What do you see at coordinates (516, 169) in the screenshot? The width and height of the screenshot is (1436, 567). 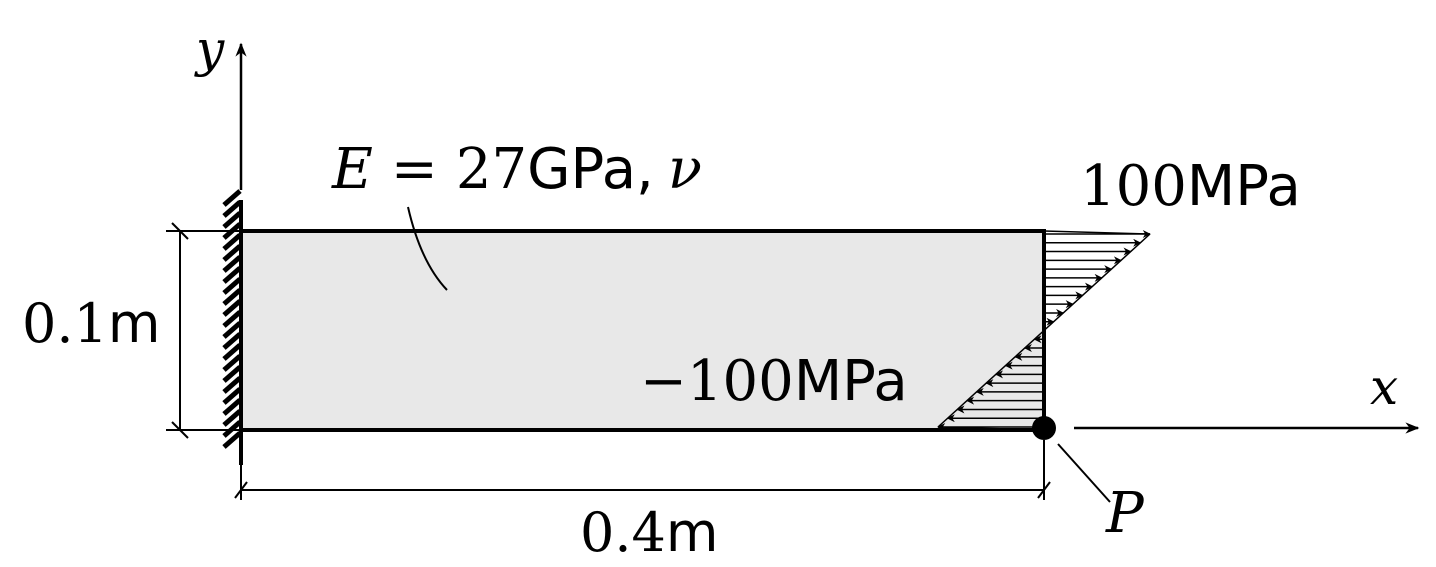 I see `material-label: E = 27GPa, ν` at bounding box center [516, 169].